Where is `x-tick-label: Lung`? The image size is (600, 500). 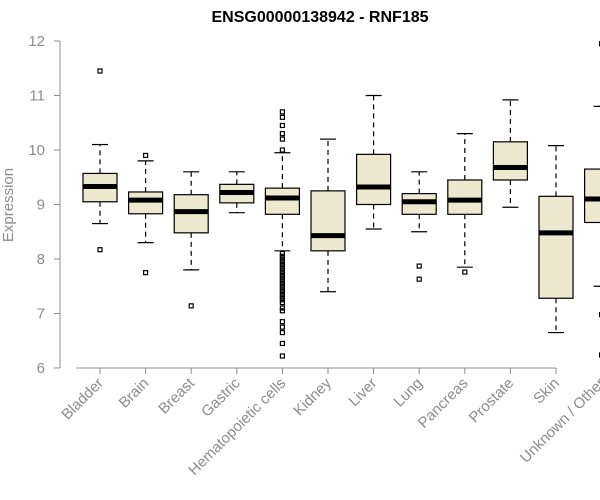
x-tick-label: Lung is located at coordinates (408, 393).